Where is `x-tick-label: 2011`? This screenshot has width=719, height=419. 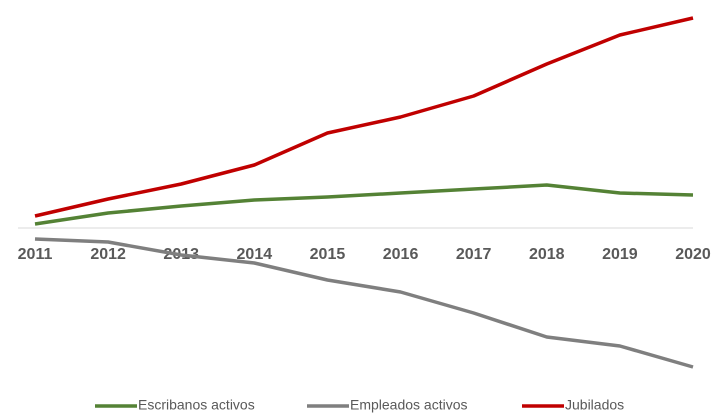 x-tick-label: 2011 is located at coordinates (35, 254).